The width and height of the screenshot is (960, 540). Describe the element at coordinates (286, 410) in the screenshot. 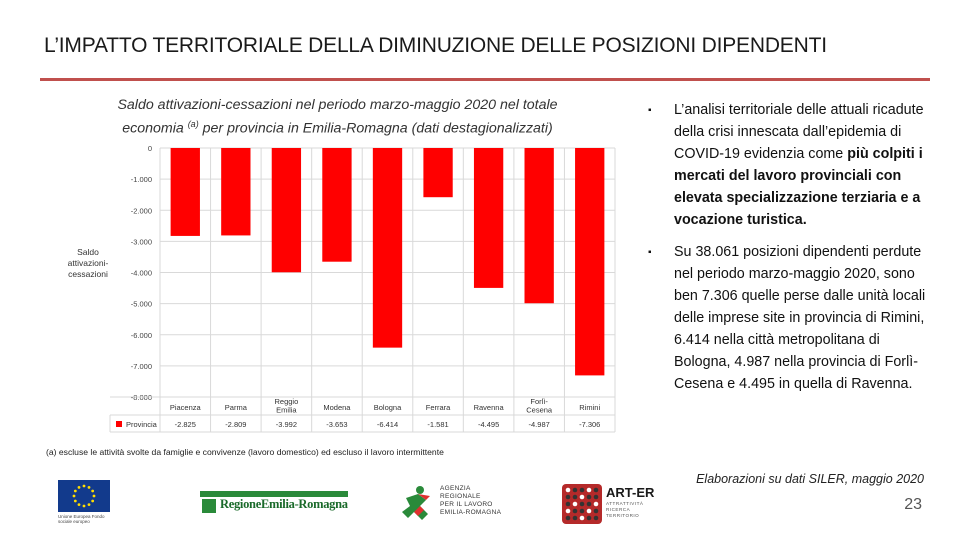

I see `x-category-label: Emilia` at that location.